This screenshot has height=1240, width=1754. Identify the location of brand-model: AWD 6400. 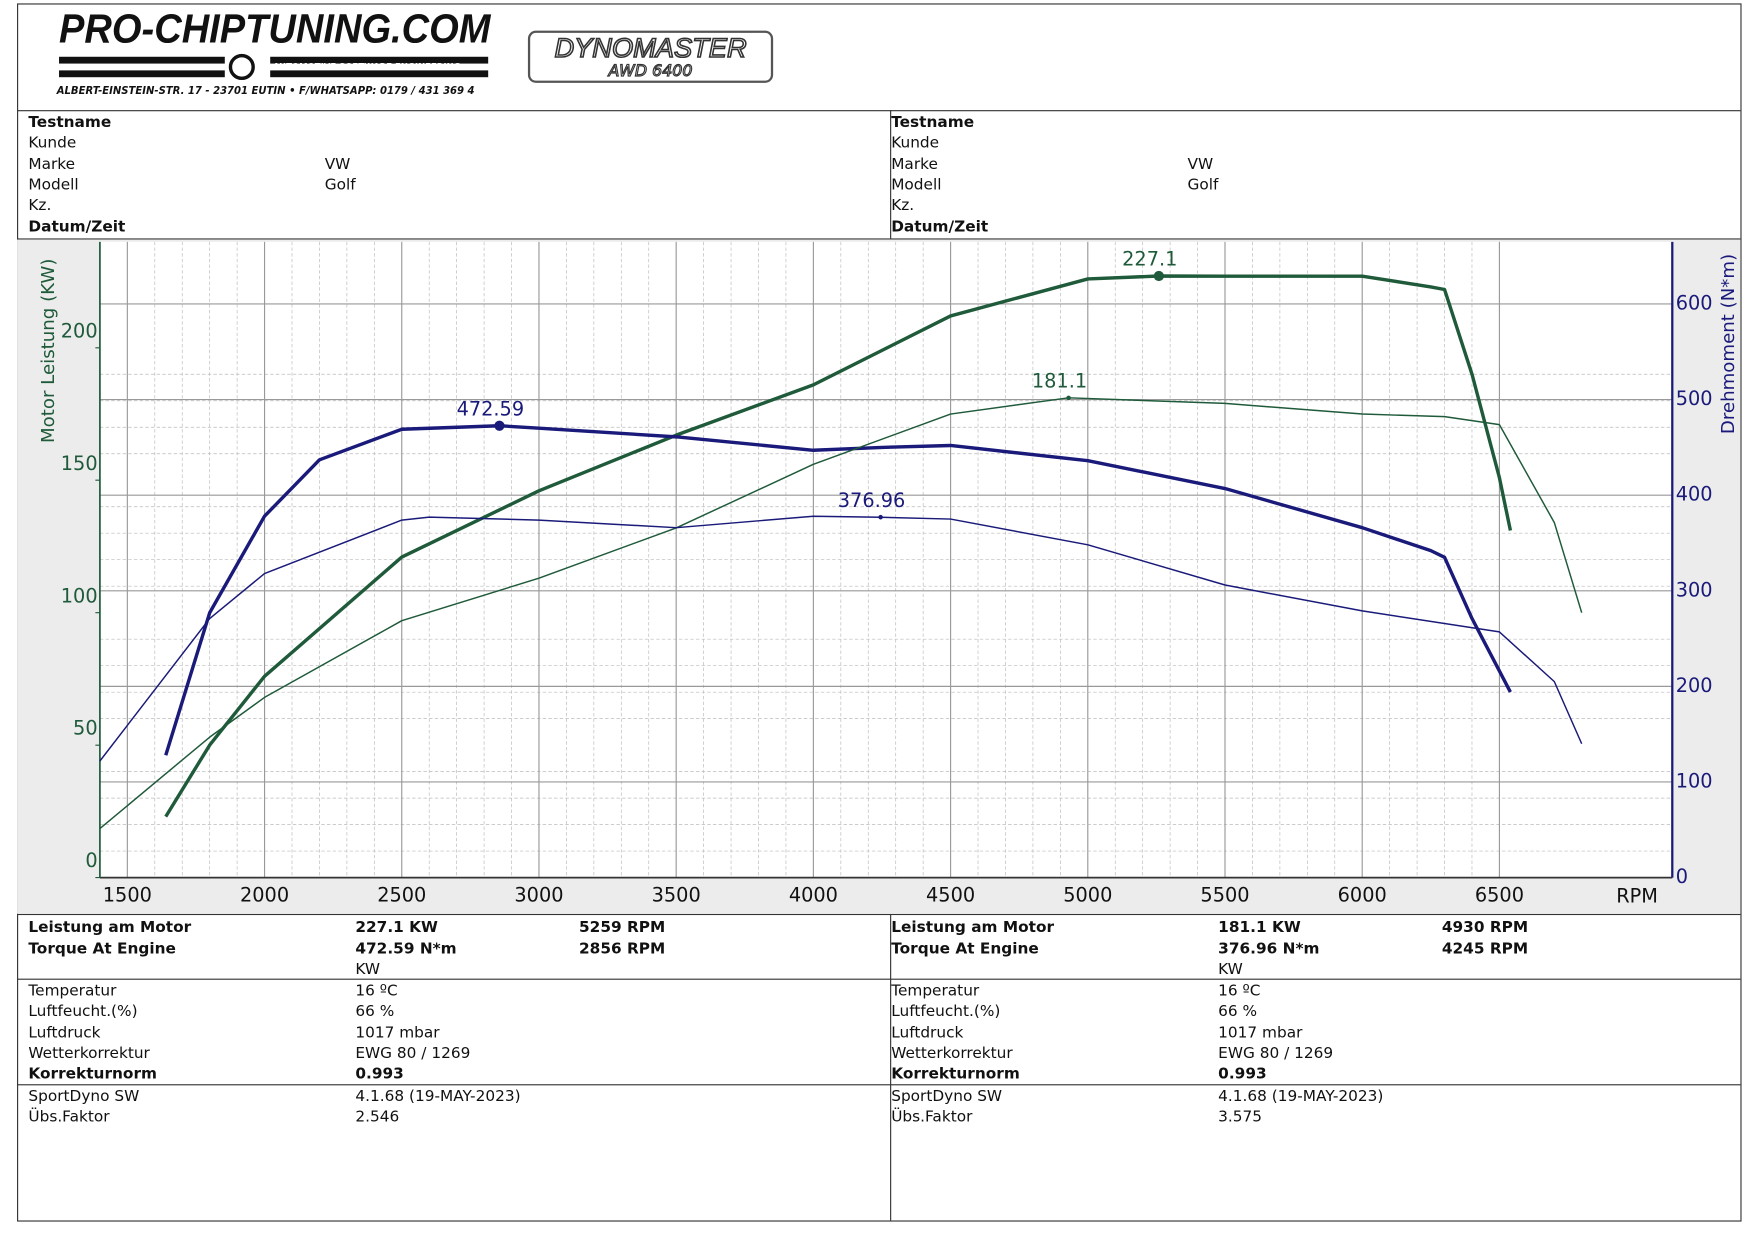
(650, 70).